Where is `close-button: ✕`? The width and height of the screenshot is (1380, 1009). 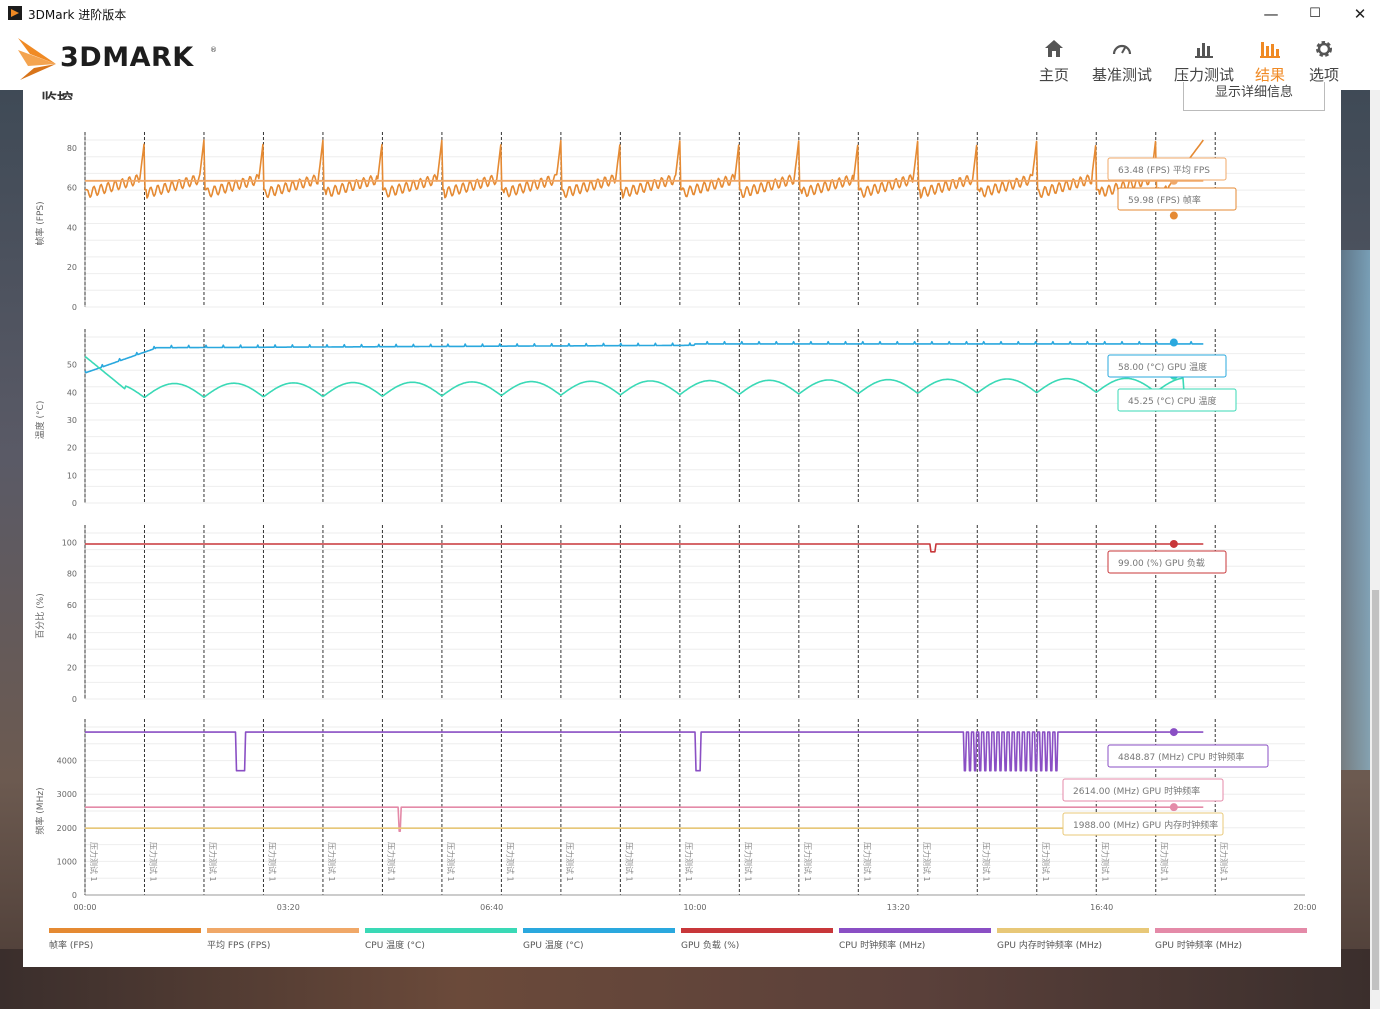 close-button: ✕ is located at coordinates (1360, 14).